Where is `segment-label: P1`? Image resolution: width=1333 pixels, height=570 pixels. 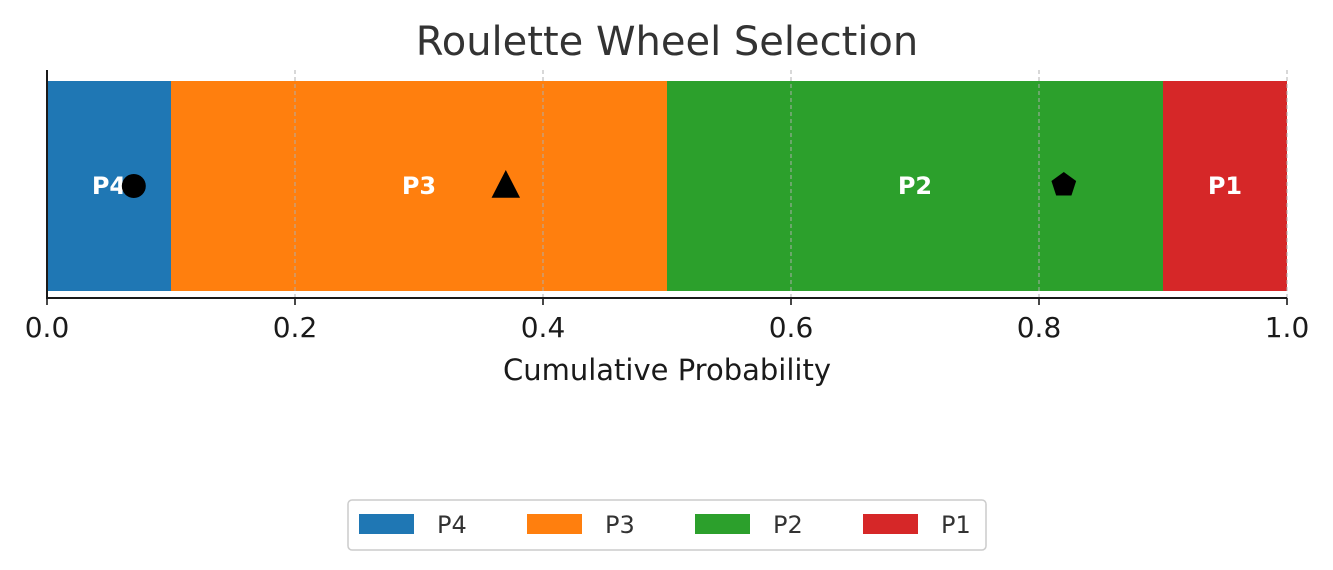 segment-label: P1 is located at coordinates (1225, 186).